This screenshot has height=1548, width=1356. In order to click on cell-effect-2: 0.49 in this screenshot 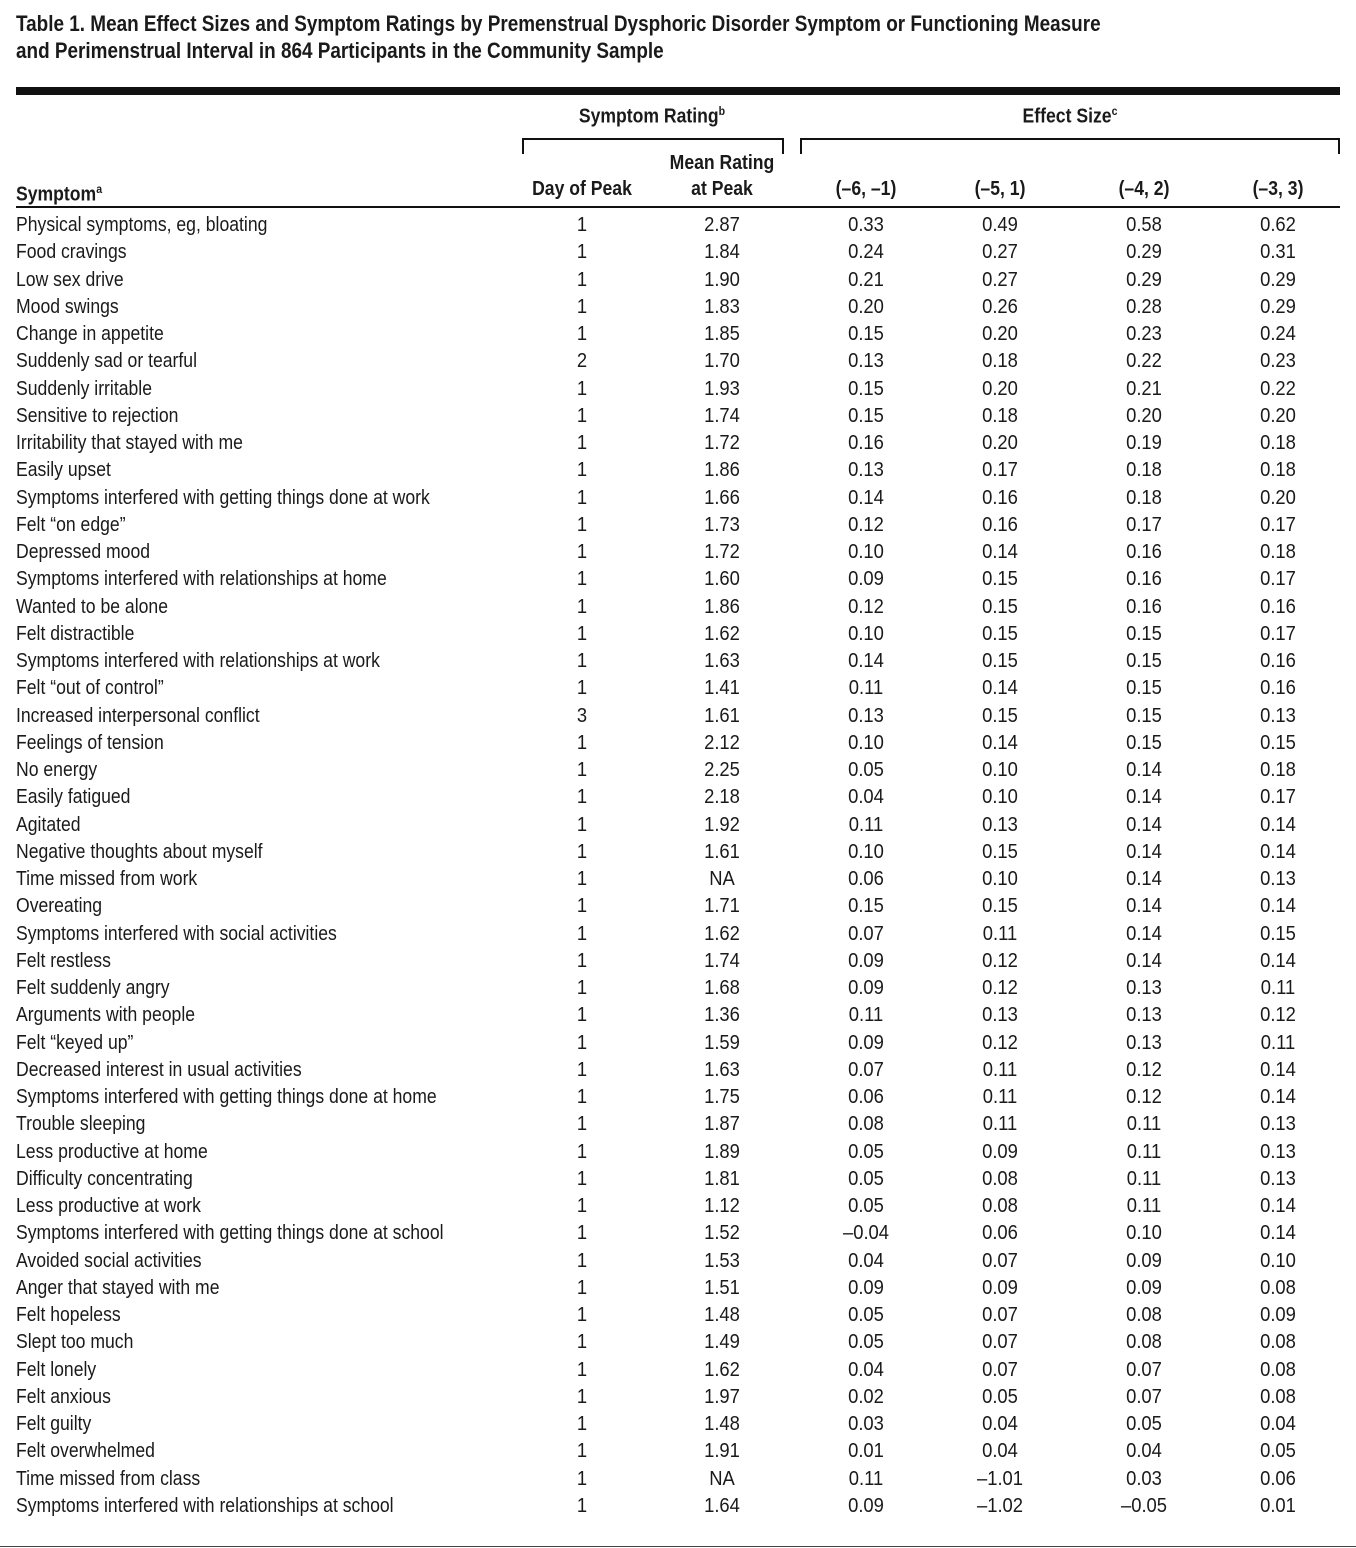, I will do `click(1000, 225)`.